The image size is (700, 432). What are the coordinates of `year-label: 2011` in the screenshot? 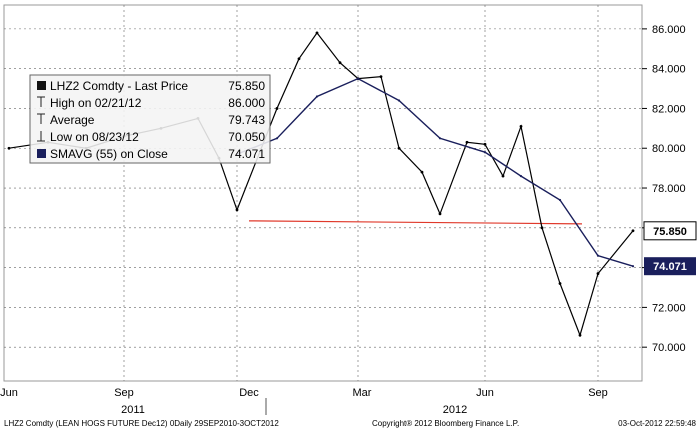 It's located at (133, 410).